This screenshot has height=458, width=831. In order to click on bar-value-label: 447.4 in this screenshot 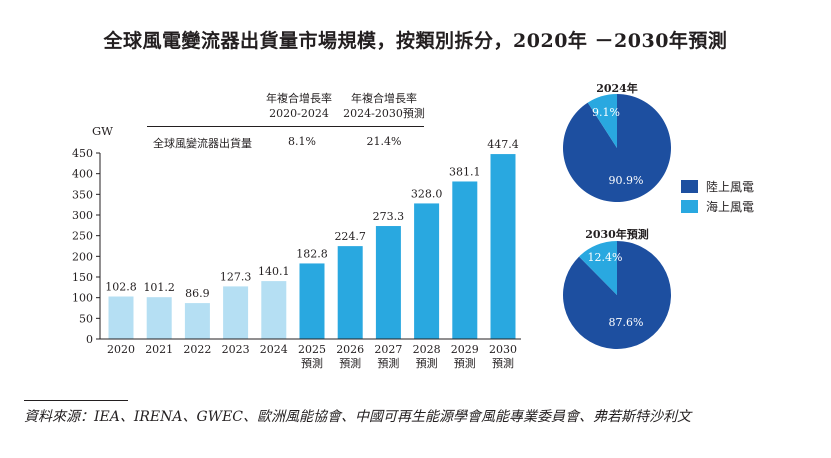, I will do `click(503, 144)`.